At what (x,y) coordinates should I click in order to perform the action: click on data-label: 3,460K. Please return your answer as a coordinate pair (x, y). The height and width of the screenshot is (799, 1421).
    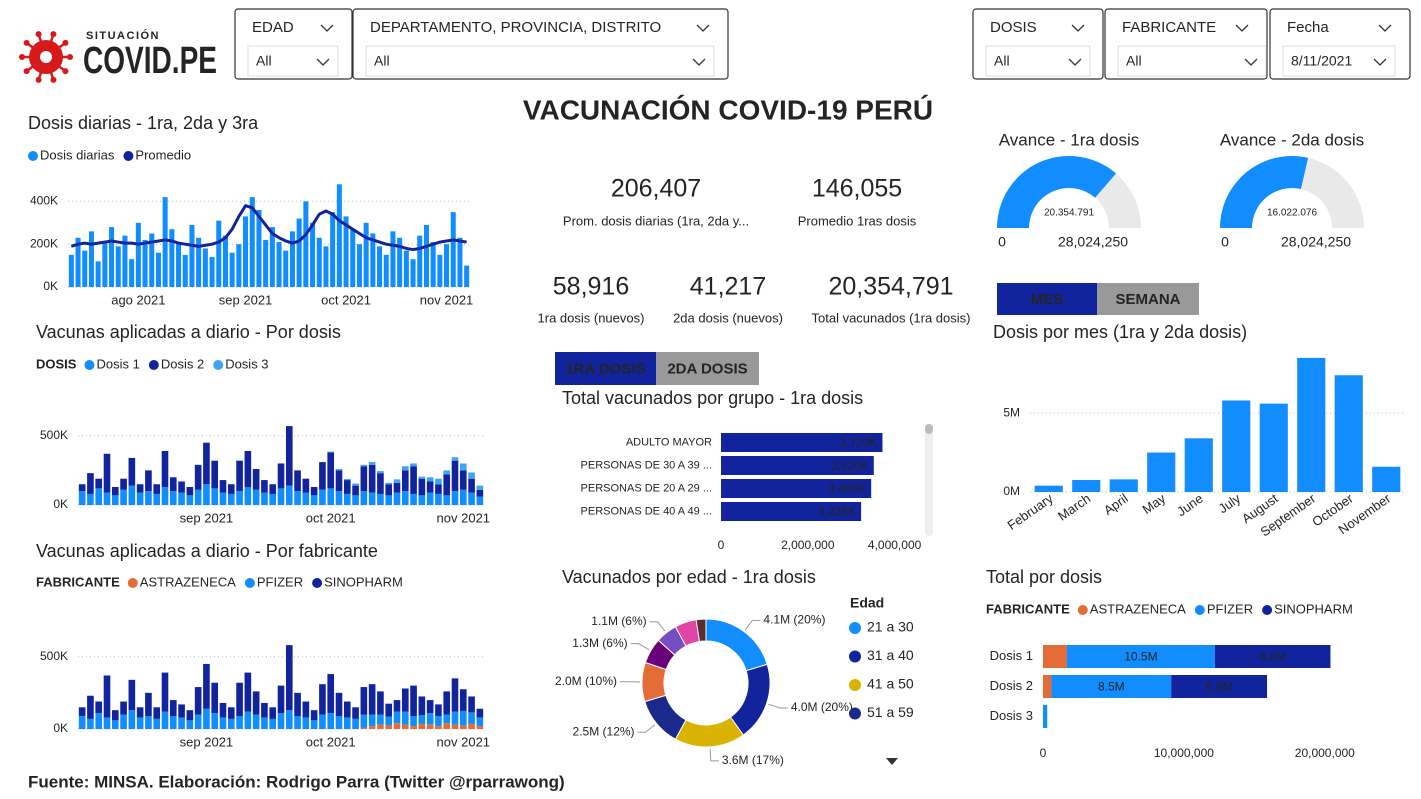
    Looking at the image, I should click on (847, 489).